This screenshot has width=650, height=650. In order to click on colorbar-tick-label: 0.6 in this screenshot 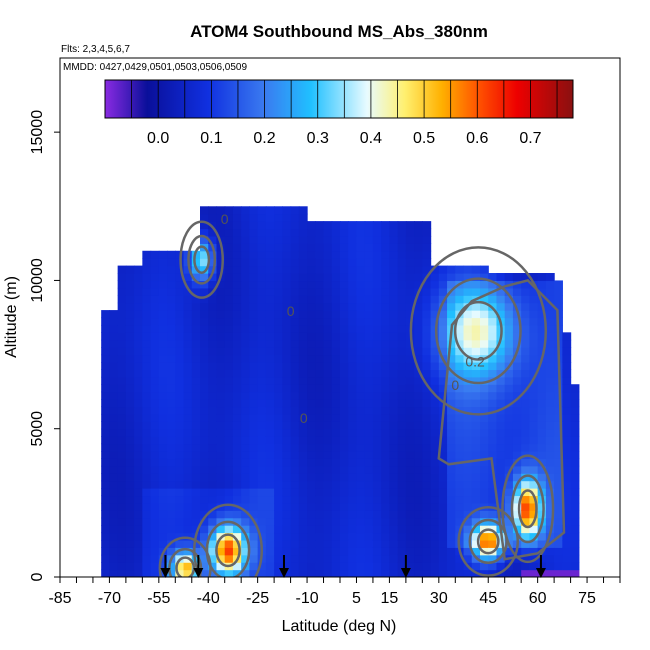, I will do `click(477, 138)`.